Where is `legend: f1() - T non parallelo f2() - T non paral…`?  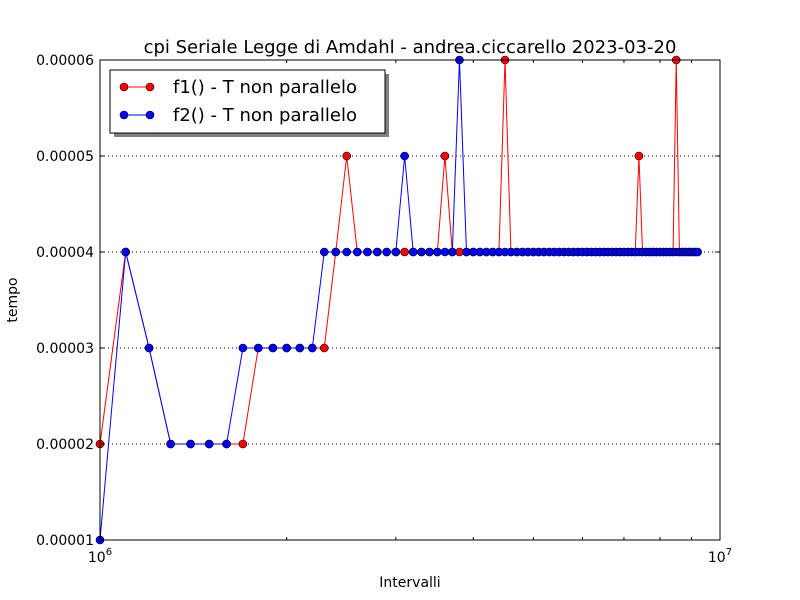 legend: f1() - T non parallelo f2() - T non paral… is located at coordinates (249, 103).